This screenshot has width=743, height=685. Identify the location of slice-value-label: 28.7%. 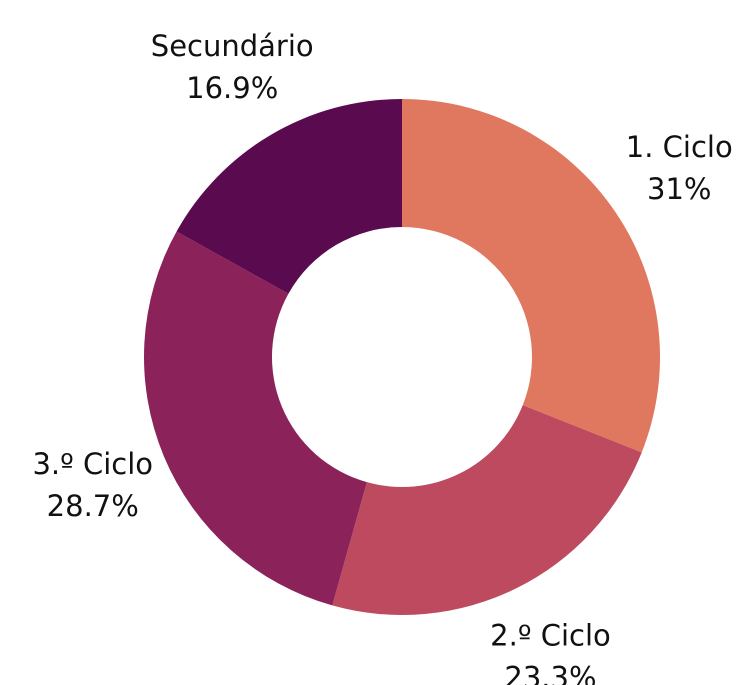
(93, 506).